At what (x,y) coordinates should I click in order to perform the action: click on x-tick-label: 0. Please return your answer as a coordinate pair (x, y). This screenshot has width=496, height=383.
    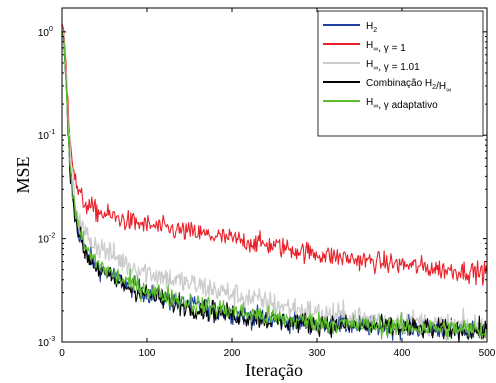
    Looking at the image, I should click on (62, 353).